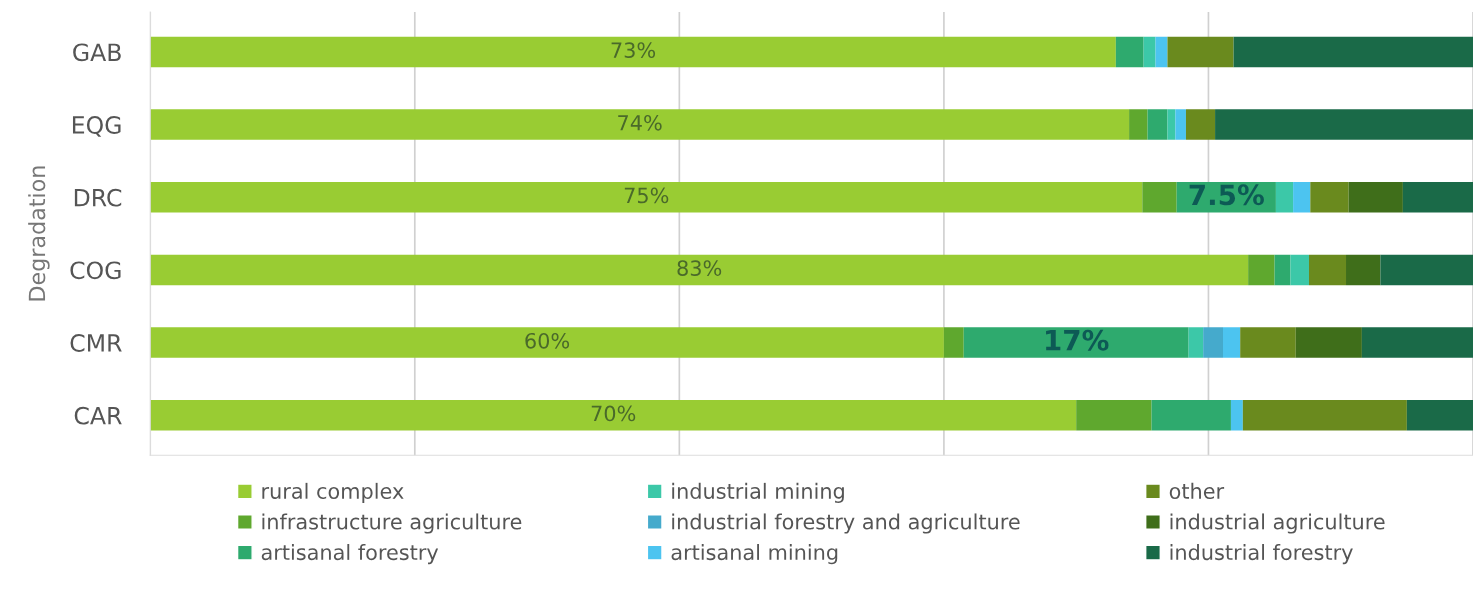 The height and width of the screenshot is (599, 1473). I want to click on legend-label: other, so click(1197, 490).